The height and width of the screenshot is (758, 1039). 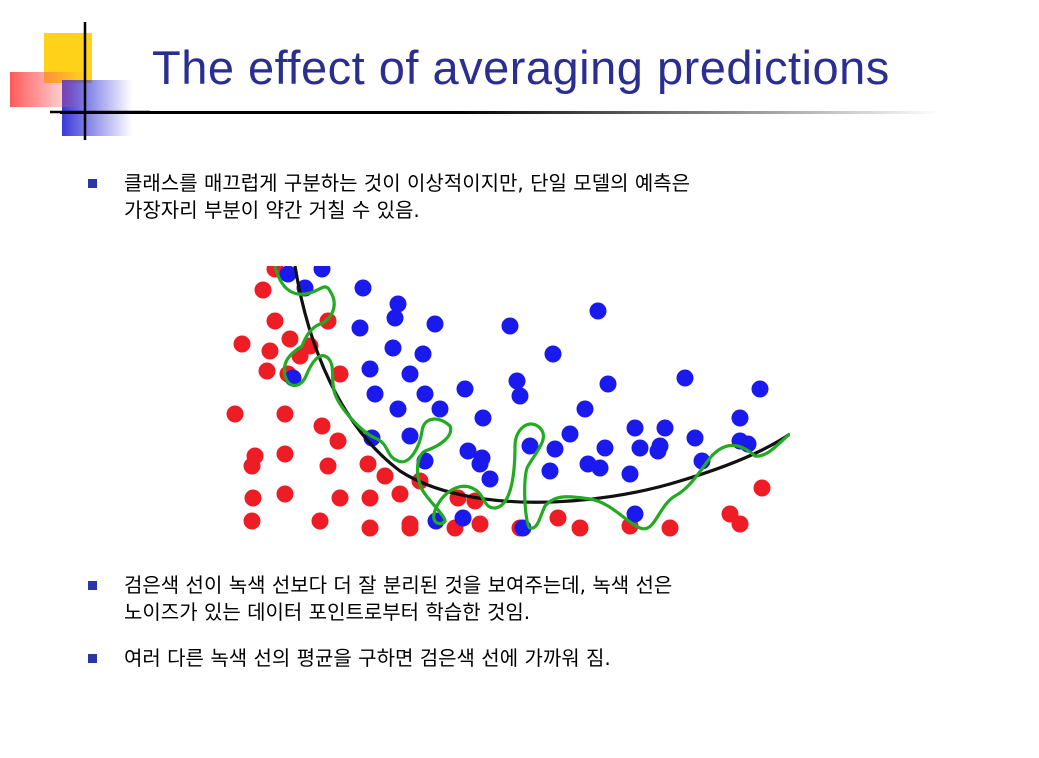 I want to click on slide-title: The effect of averaging predictions, so click(x=521, y=67).